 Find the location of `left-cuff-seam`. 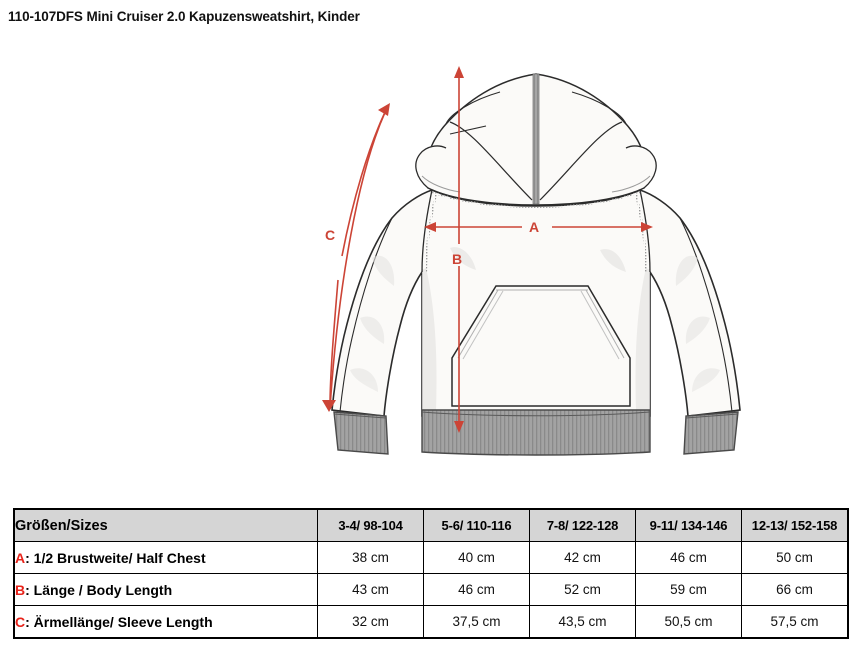

left-cuff-seam is located at coordinates (360, 416).